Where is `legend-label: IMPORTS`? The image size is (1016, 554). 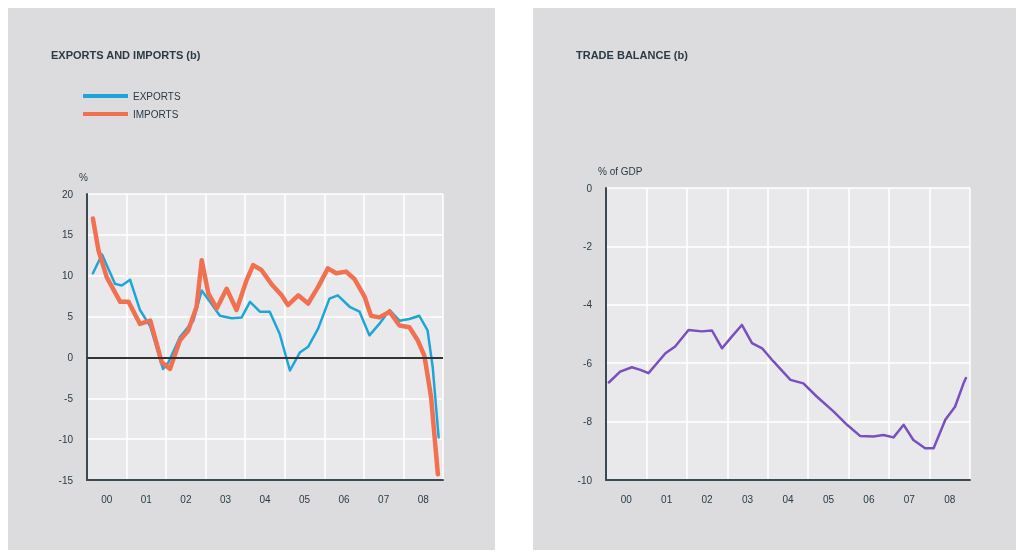
legend-label: IMPORTS is located at coordinates (156, 114).